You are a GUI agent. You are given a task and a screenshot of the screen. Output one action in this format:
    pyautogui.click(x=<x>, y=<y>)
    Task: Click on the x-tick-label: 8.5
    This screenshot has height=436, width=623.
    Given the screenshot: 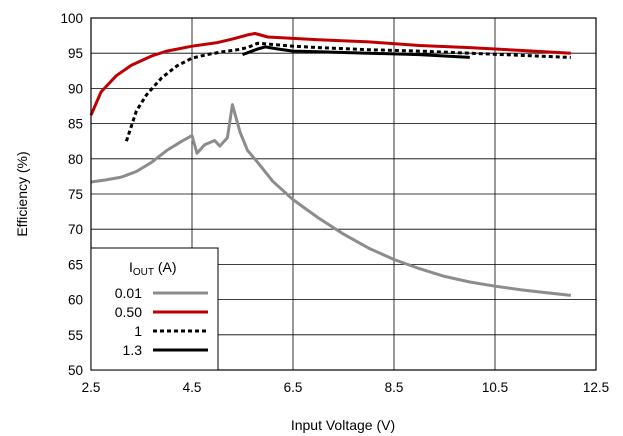 What is the action you would take?
    pyautogui.click(x=394, y=387)
    